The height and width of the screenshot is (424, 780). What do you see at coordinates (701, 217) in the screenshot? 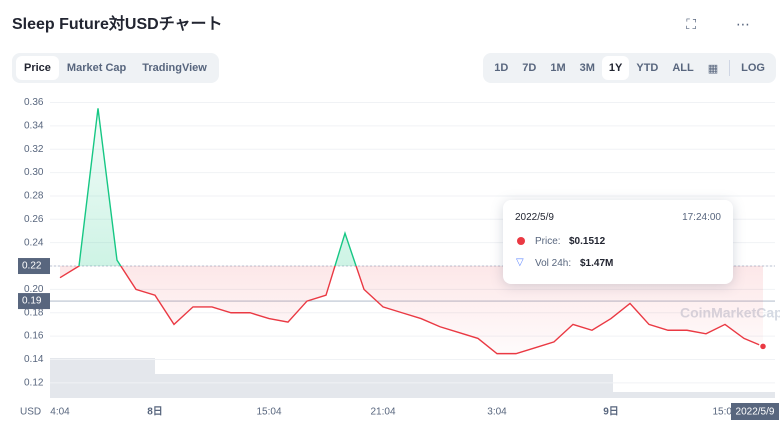
I see `tooltip-time: 17:24:00` at bounding box center [701, 217].